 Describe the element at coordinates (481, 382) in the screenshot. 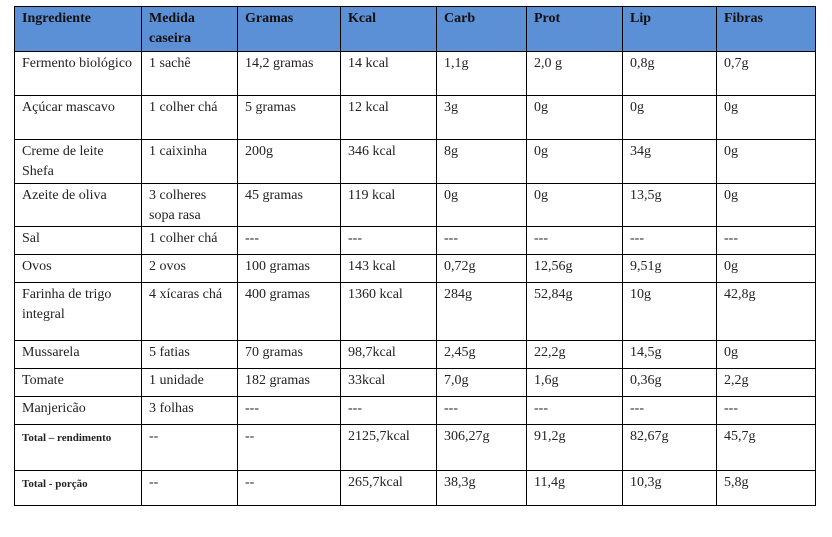

I see `table-cell: 7,0g` at that location.